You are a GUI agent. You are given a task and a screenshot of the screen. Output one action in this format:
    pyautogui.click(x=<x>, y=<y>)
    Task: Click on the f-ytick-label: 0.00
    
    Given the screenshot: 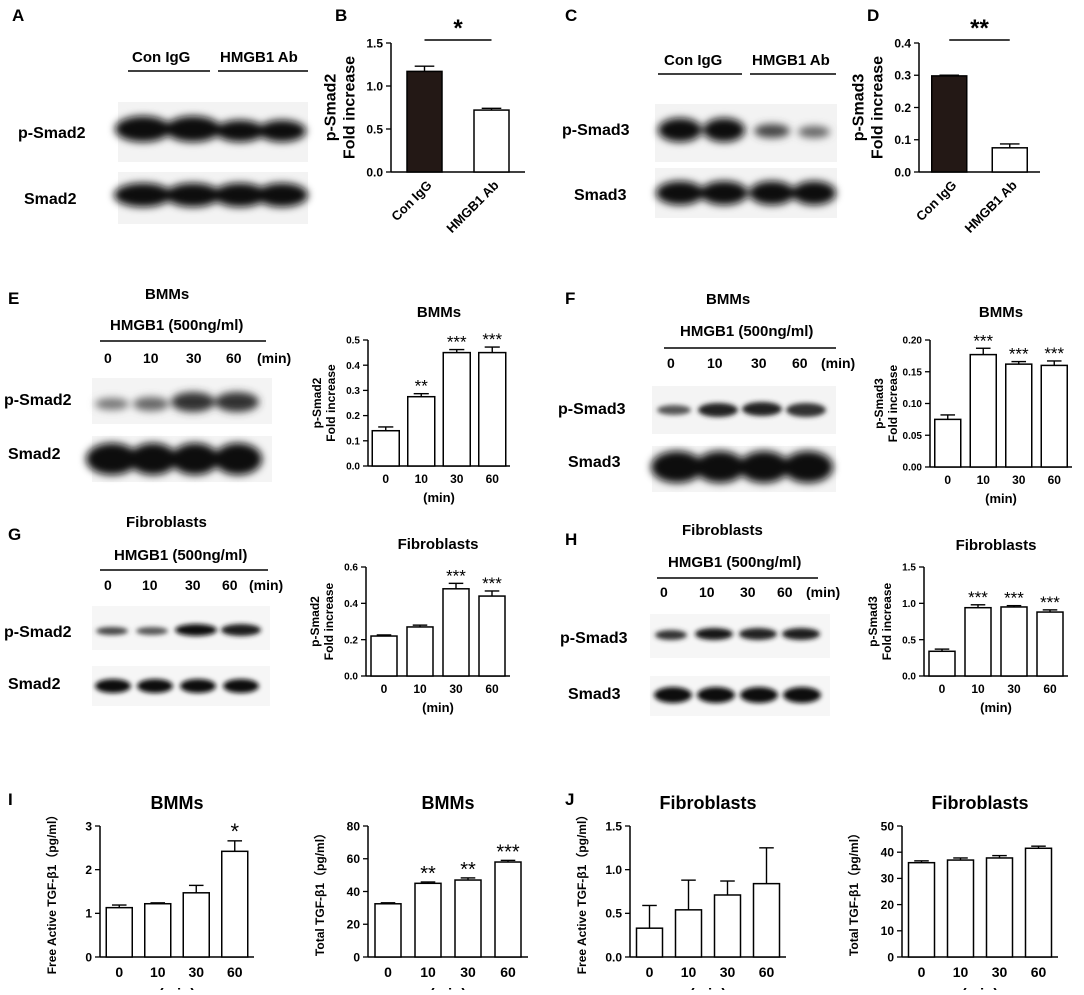 What is the action you would take?
    pyautogui.click(x=913, y=468)
    